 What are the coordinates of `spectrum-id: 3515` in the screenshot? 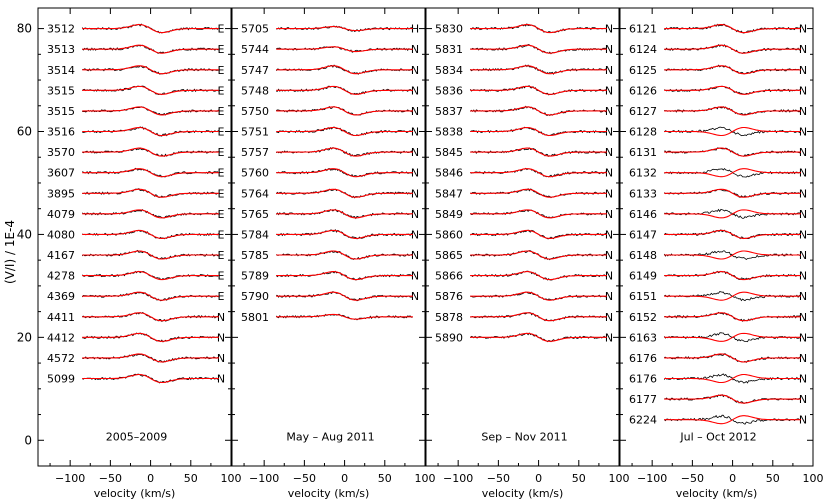 It's located at (61, 90).